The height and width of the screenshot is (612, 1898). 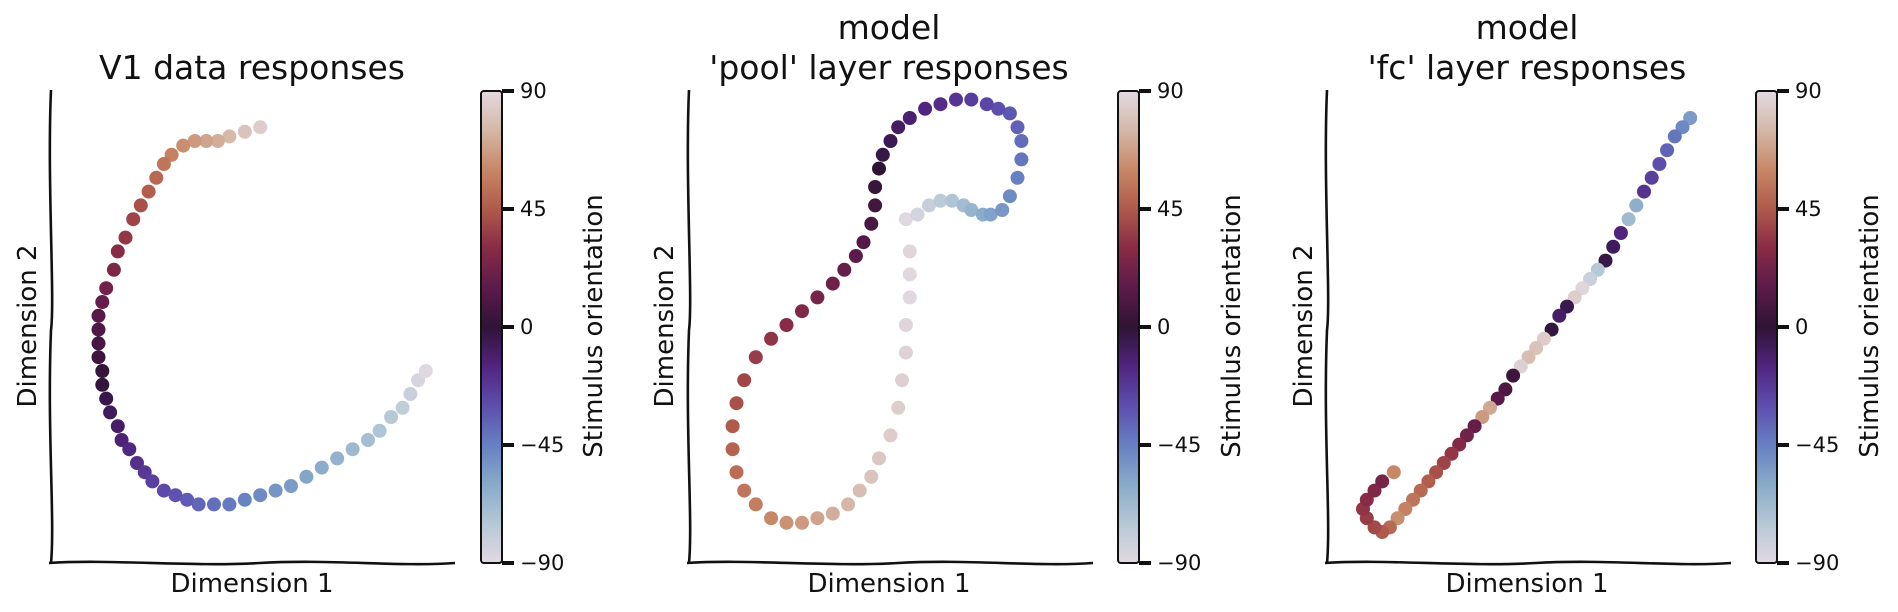 What do you see at coordinates (1817, 445) in the screenshot?
I see `colorbar-tick-label: −45` at bounding box center [1817, 445].